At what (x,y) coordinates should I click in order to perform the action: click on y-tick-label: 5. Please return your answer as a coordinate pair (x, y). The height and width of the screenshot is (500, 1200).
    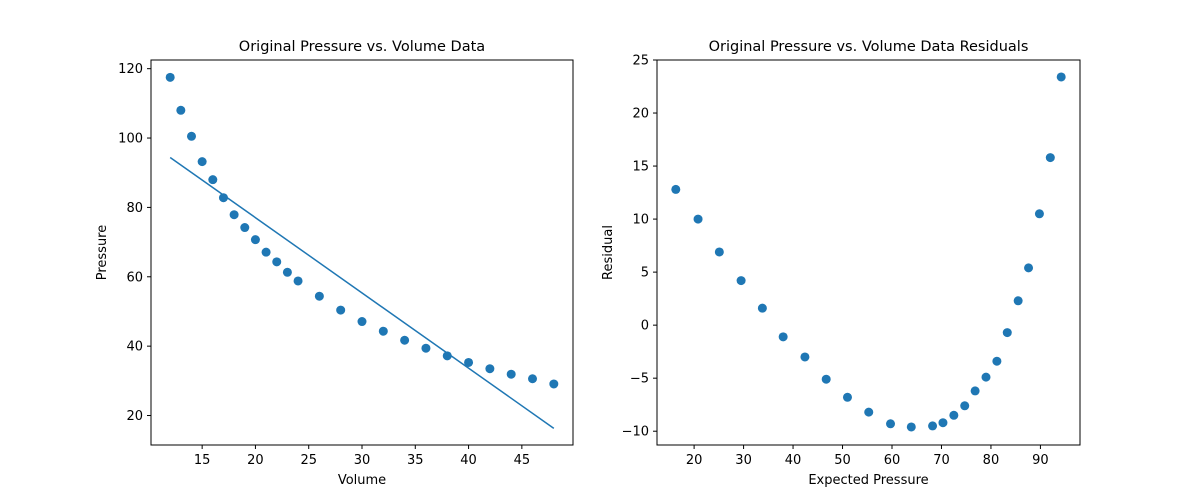
    Looking at the image, I should click on (645, 273).